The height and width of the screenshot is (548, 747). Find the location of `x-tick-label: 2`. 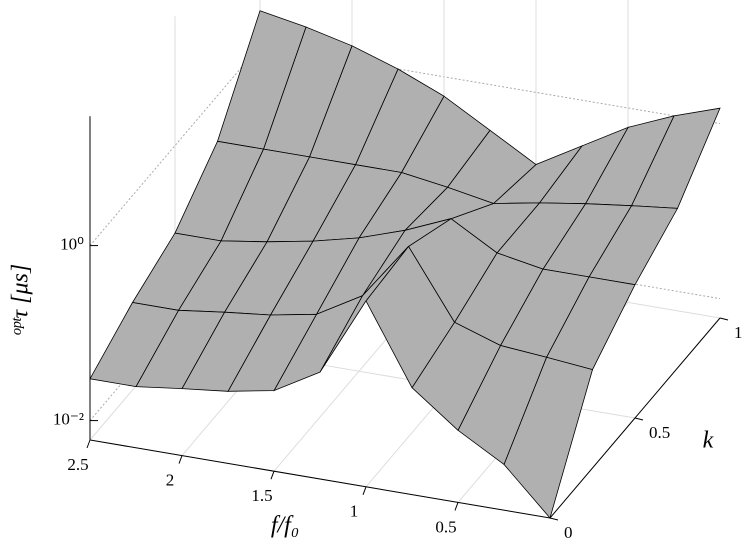

x-tick-label: 2 is located at coordinates (170, 480).